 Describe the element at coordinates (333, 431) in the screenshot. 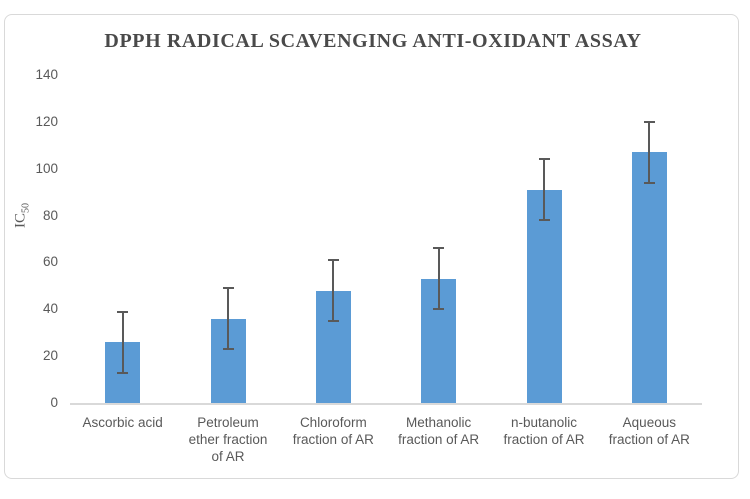

I see `x-axis-label: Chloroform fraction of AR` at that location.